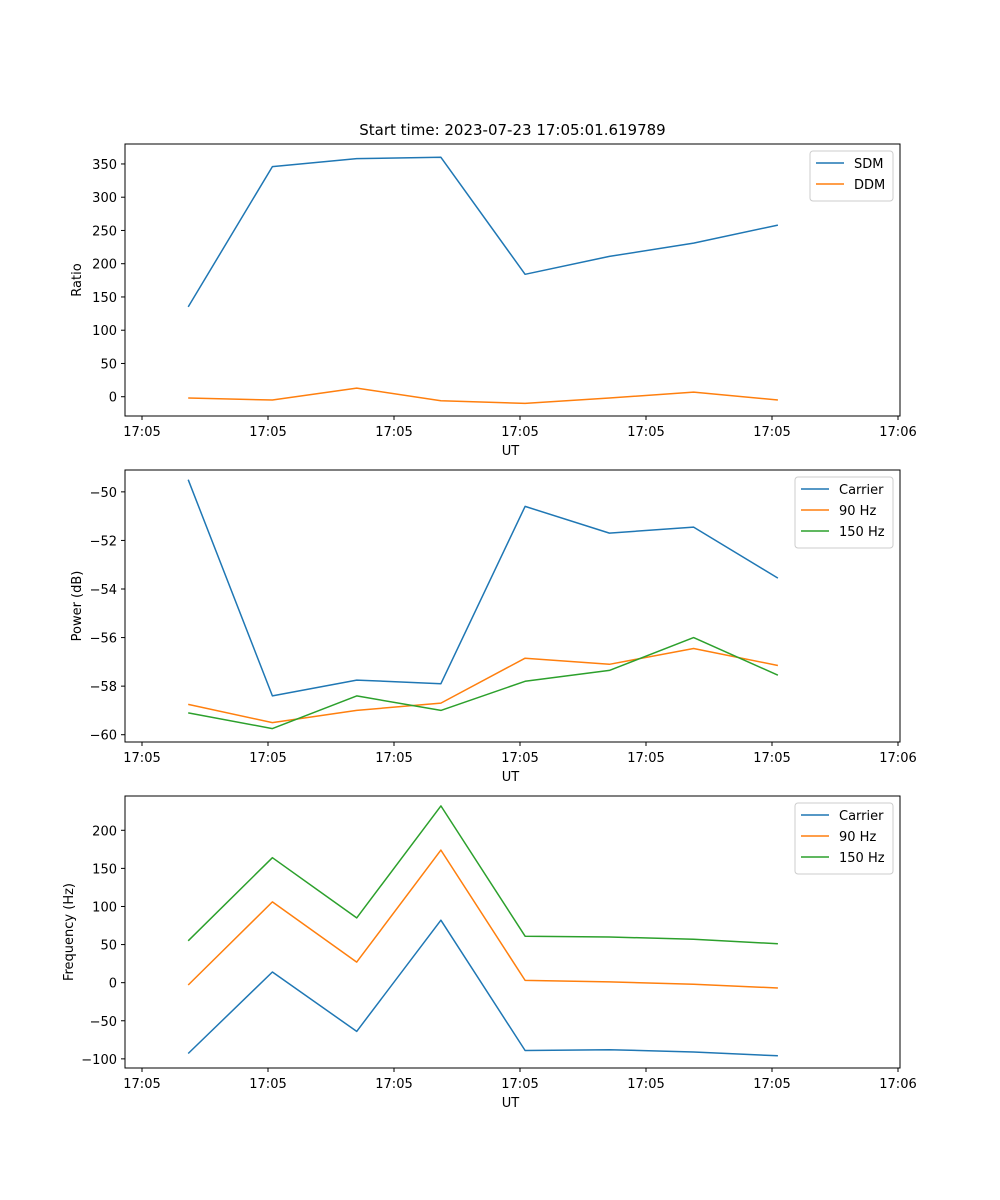 Image resolution: width=1000 pixels, height=1200 pixels. Describe the element at coordinates (99, 1060) in the screenshot. I see `y-tick-label: −100` at that location.